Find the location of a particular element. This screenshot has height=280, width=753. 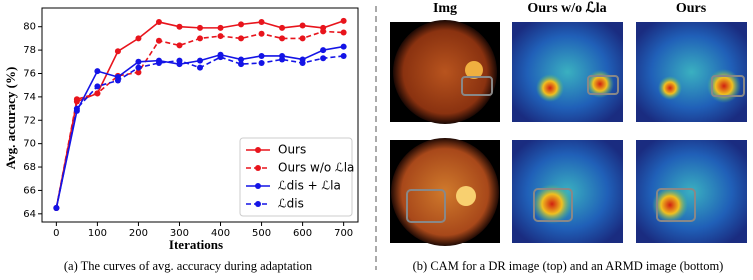

y-tick-label: 68 is located at coordinates (29, 167).